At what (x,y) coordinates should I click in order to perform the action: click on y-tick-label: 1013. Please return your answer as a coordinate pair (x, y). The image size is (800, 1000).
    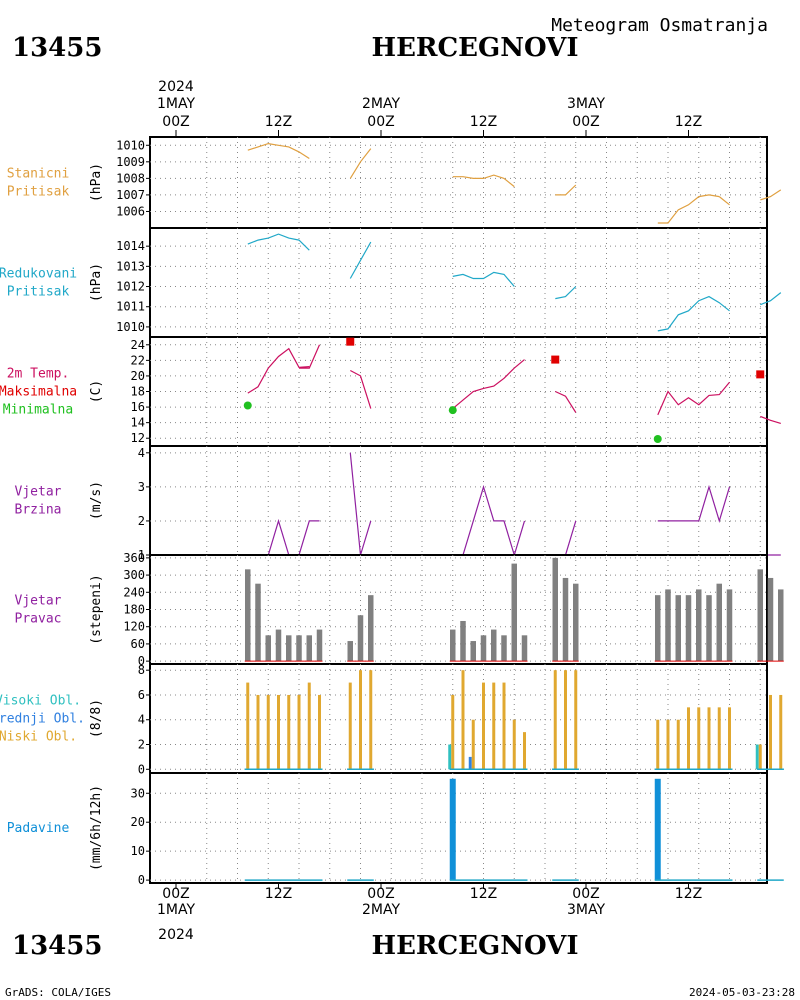
    Looking at the image, I should click on (130, 266).